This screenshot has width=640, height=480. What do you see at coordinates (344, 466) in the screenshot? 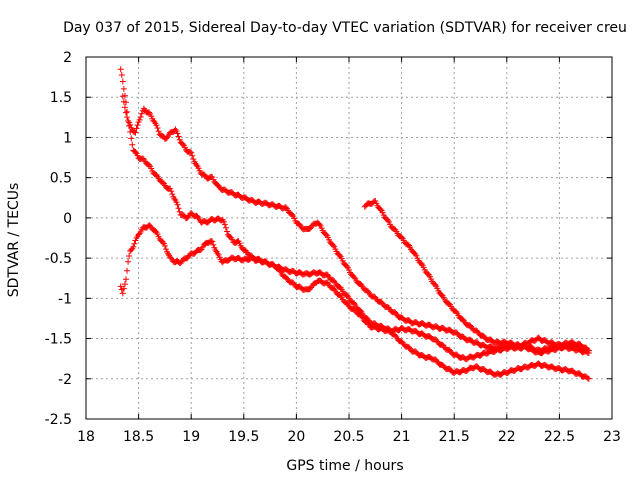
I see `x-axis-label: GPS time / hours` at bounding box center [344, 466].